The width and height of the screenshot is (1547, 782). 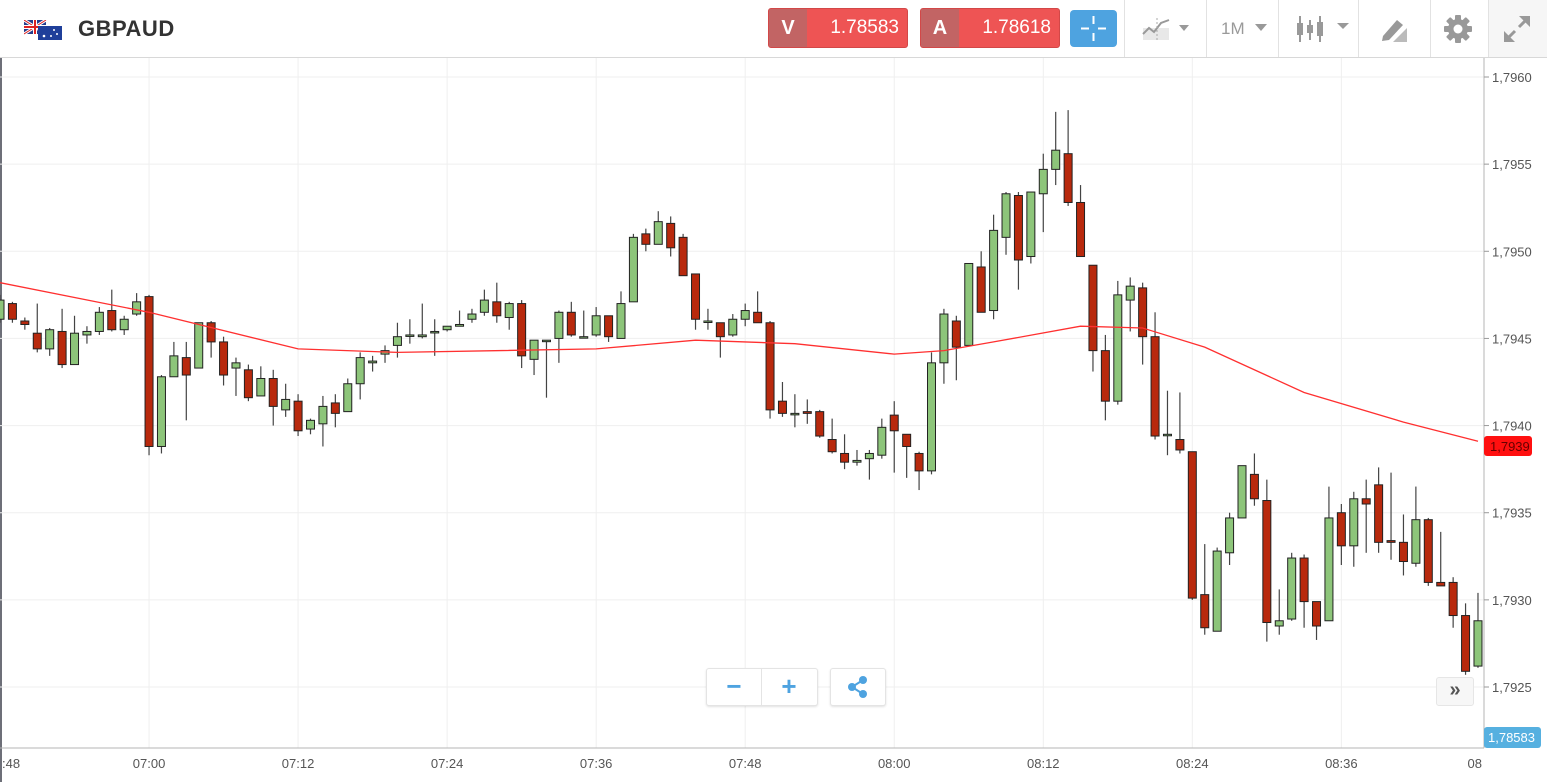 I want to click on timeframe-dropdown: 1M, so click(x=1242, y=28).